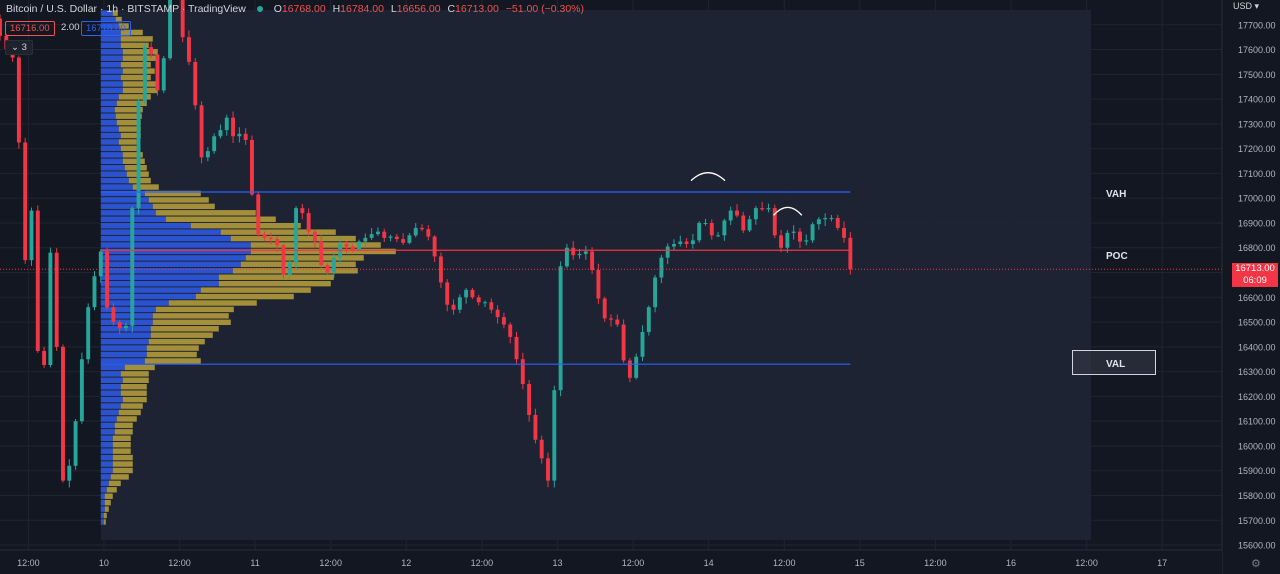 This screenshot has width=1280, height=574. I want to click on currency-label: USD, so click(1243, 6).